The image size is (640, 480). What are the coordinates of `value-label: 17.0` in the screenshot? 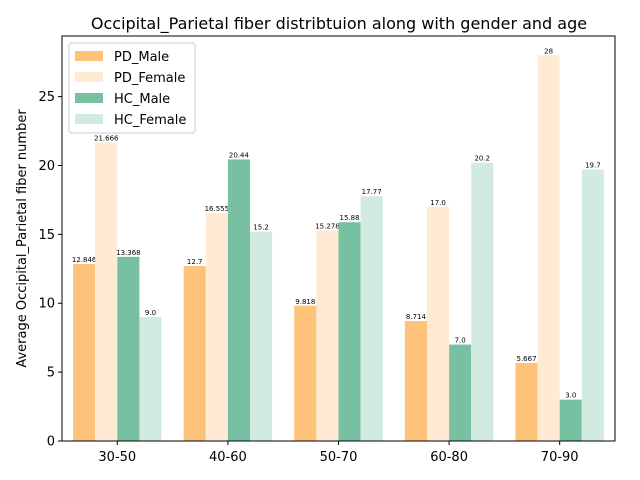 It's located at (438, 203).